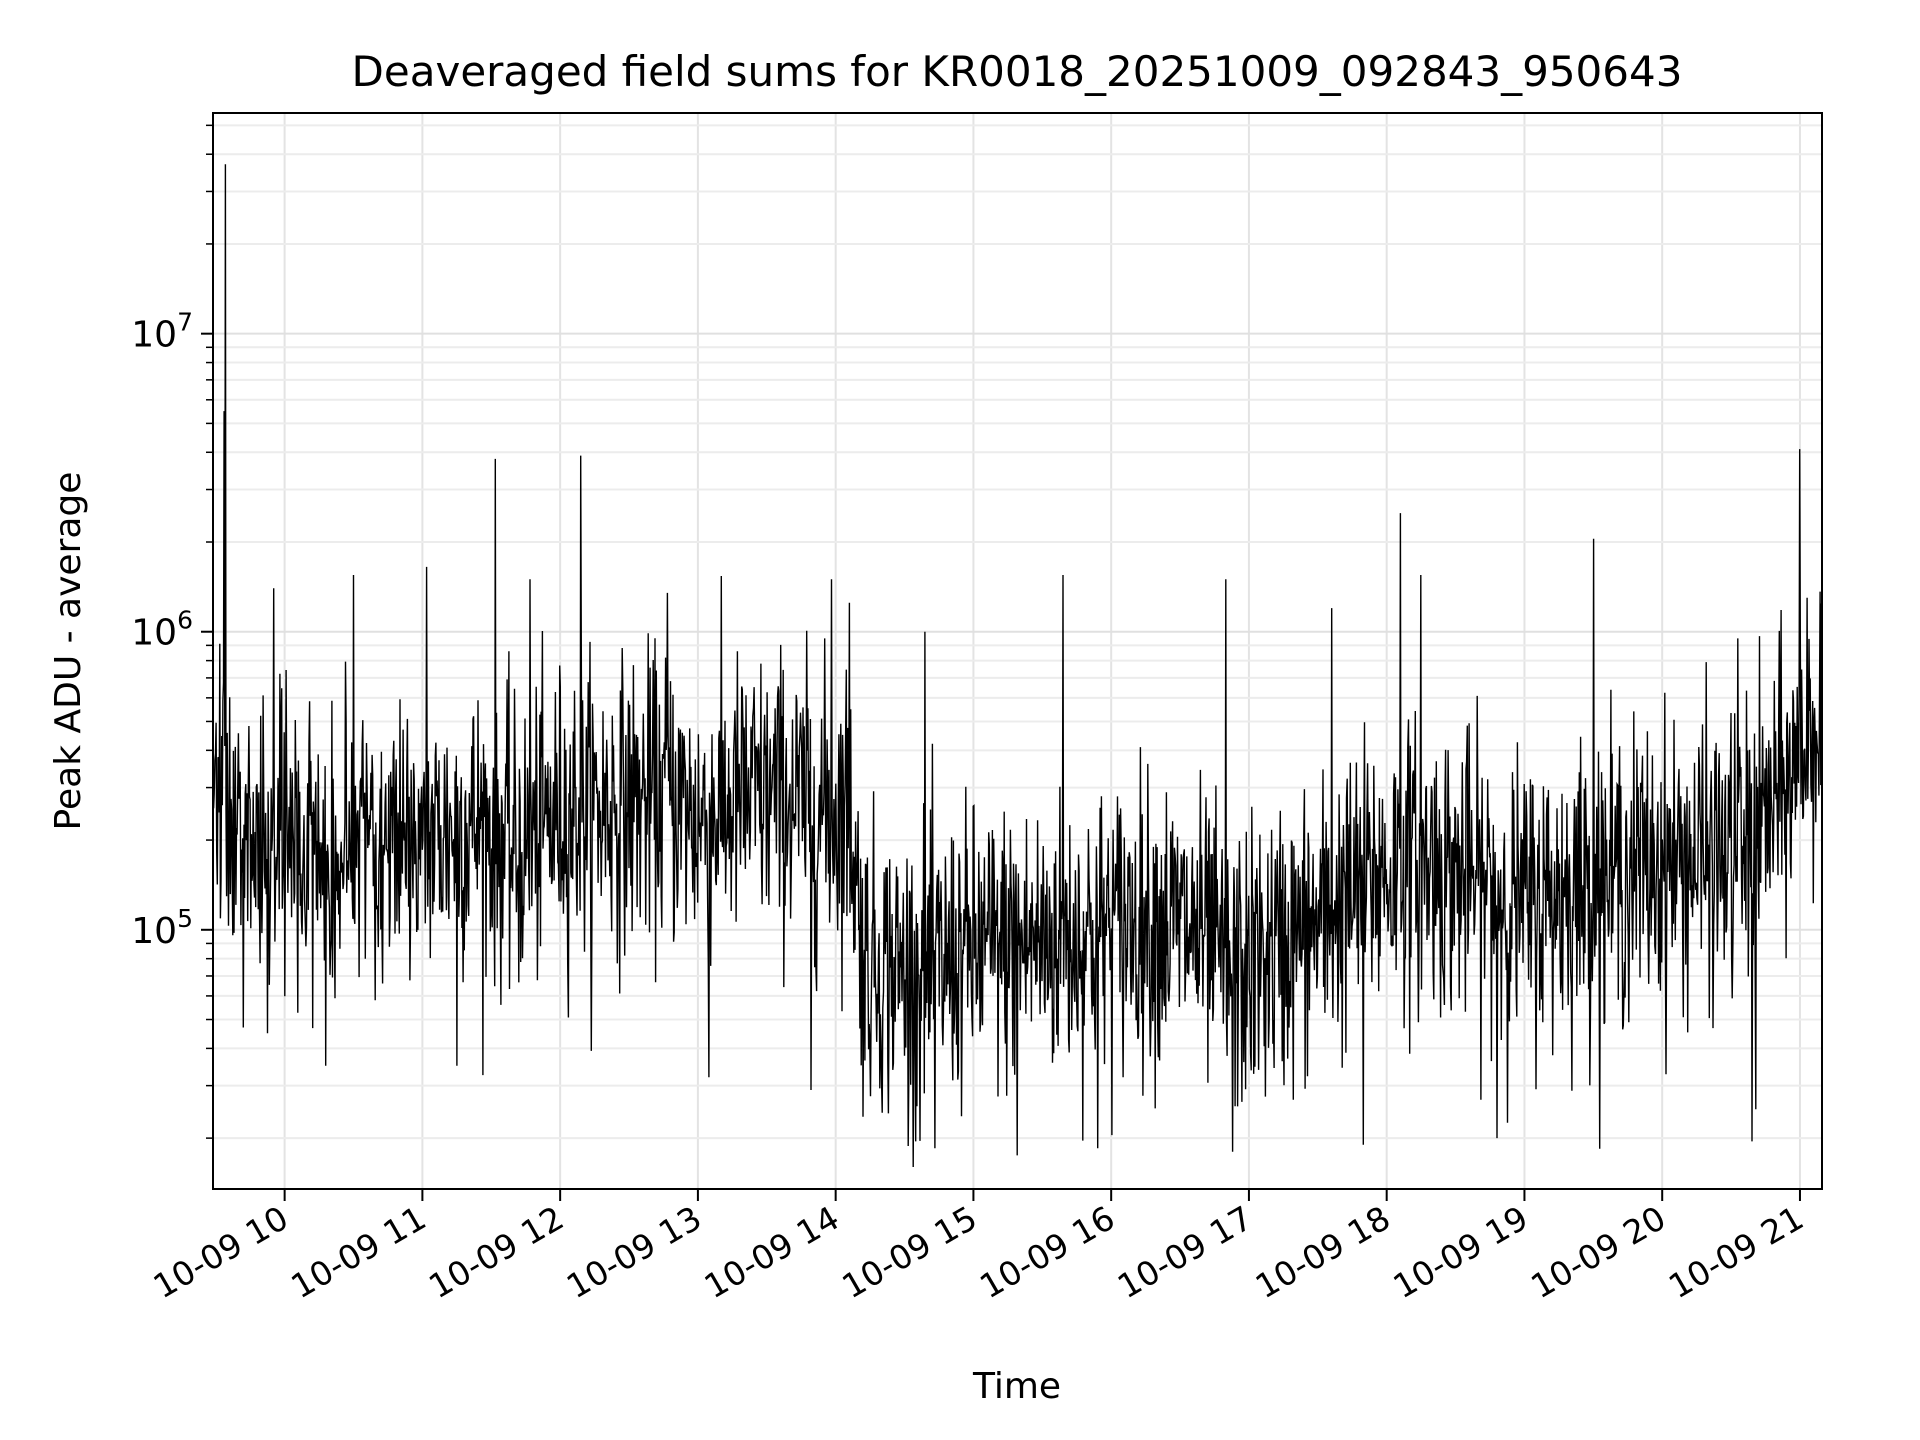  What do you see at coordinates (1016, 1386) in the screenshot?
I see `x-axis-label: Time` at bounding box center [1016, 1386].